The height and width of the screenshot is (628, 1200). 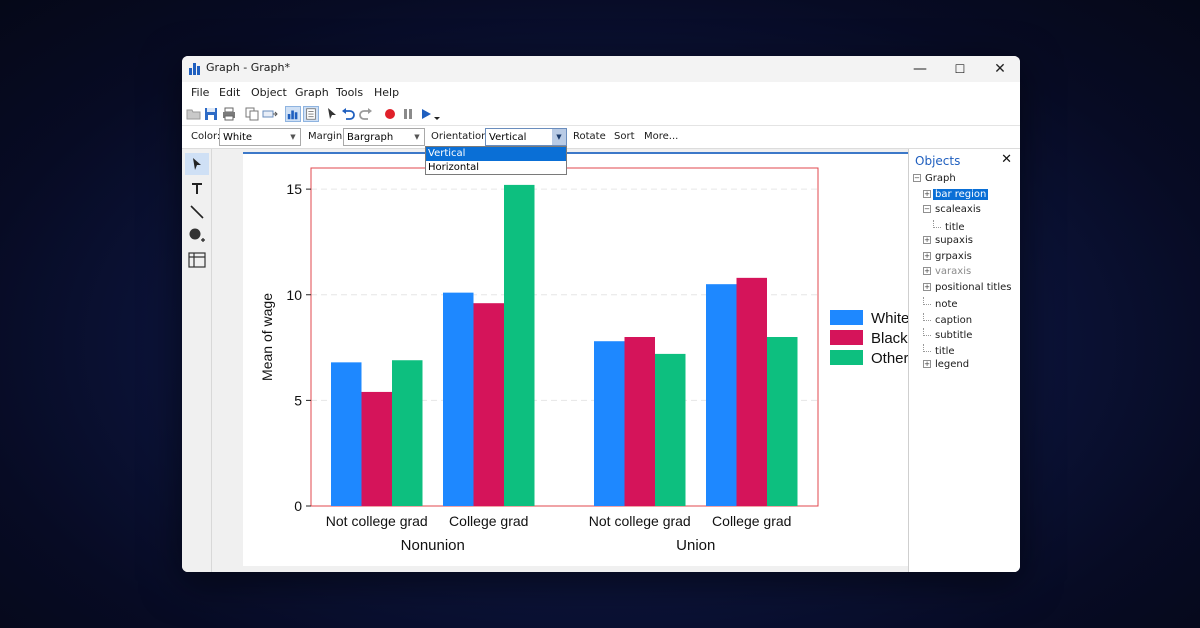 I want to click on y-axis-label: Mean of wage, so click(x=267, y=337).